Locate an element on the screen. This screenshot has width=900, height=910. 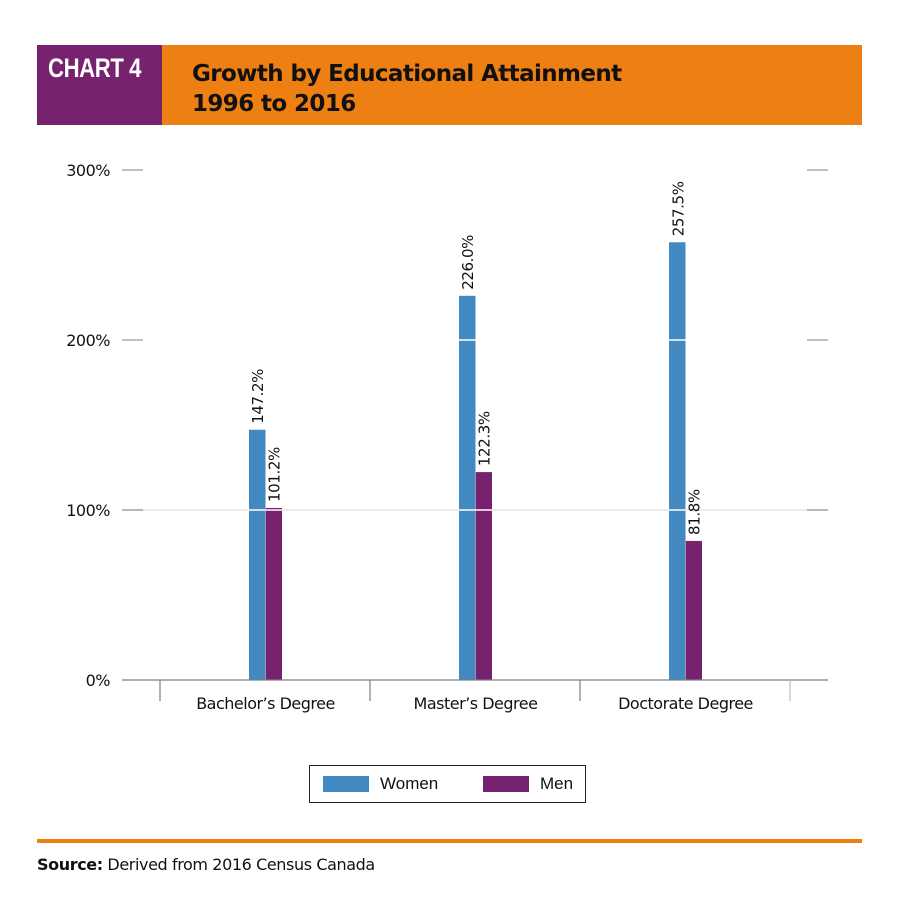
x-tick-label: Master’s Degree is located at coordinates (476, 703).